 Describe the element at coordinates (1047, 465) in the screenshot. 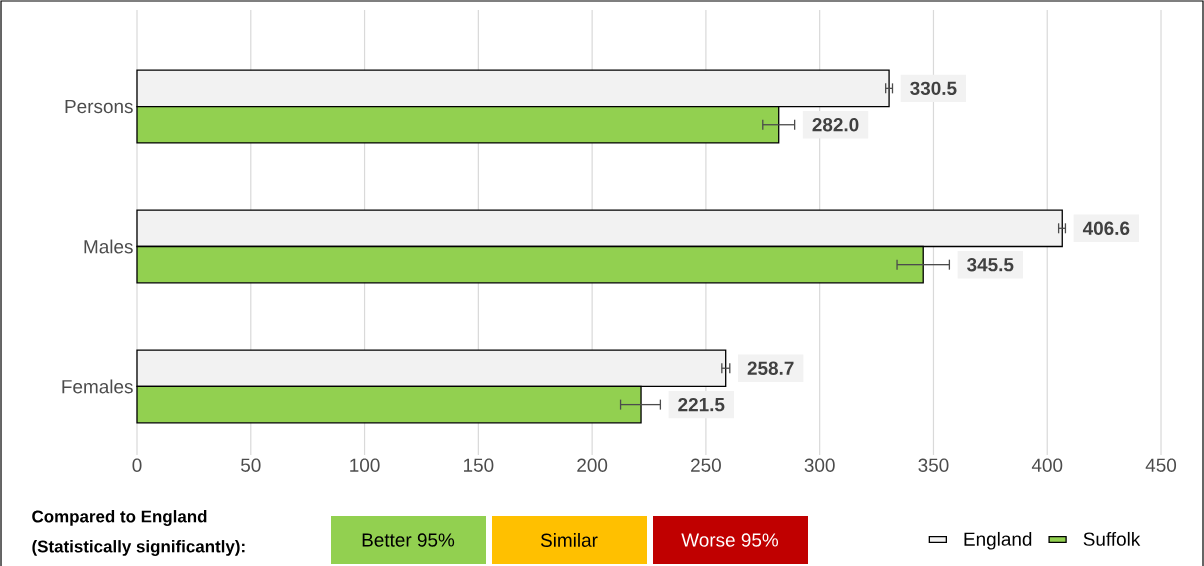

I see `x-tick-label: 400` at that location.